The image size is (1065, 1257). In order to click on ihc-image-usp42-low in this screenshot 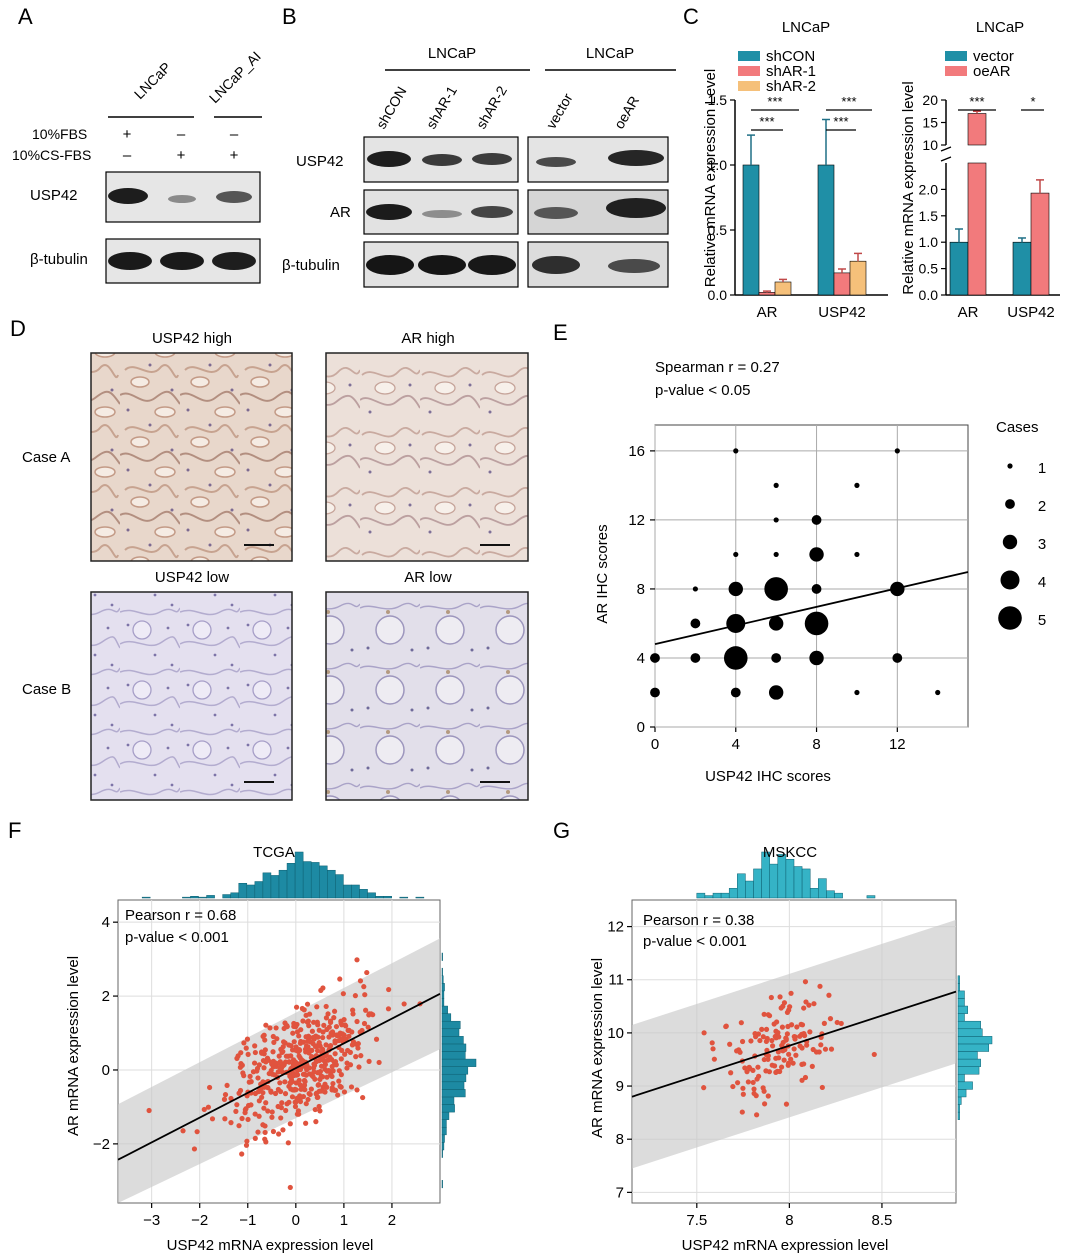, I will do `click(191, 696)`.